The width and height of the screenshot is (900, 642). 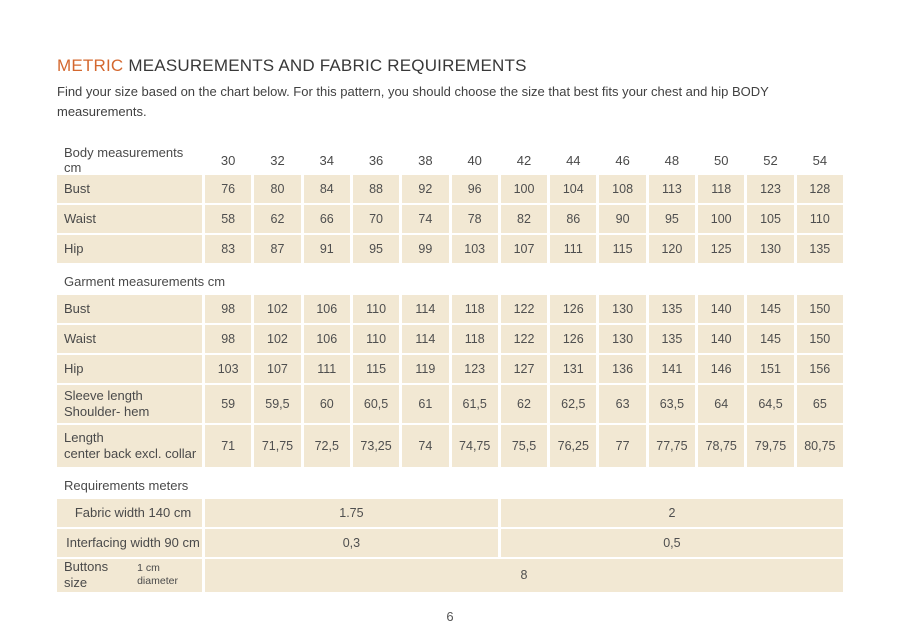 I want to click on table-row: Interfacing width 90 cm 0,3 0,5, so click(x=450, y=543).